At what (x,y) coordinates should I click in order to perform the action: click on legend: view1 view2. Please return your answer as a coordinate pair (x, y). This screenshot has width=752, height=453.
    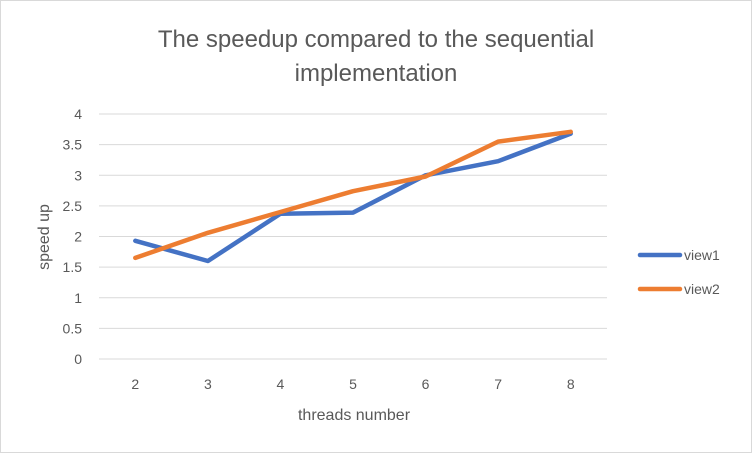
    Looking at the image, I should click on (678, 272).